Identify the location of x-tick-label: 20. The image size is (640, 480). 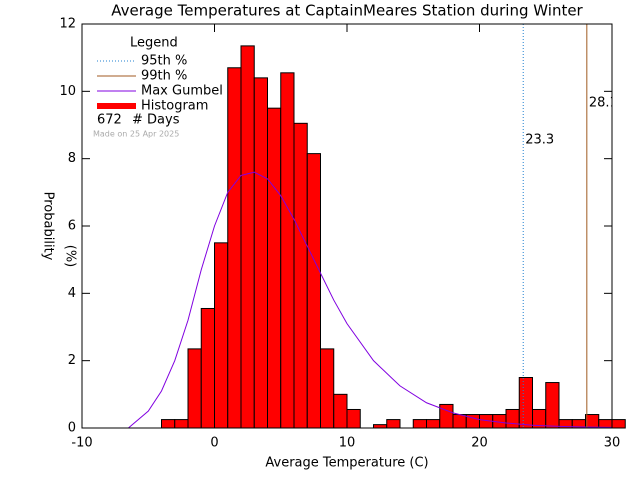
(479, 443).